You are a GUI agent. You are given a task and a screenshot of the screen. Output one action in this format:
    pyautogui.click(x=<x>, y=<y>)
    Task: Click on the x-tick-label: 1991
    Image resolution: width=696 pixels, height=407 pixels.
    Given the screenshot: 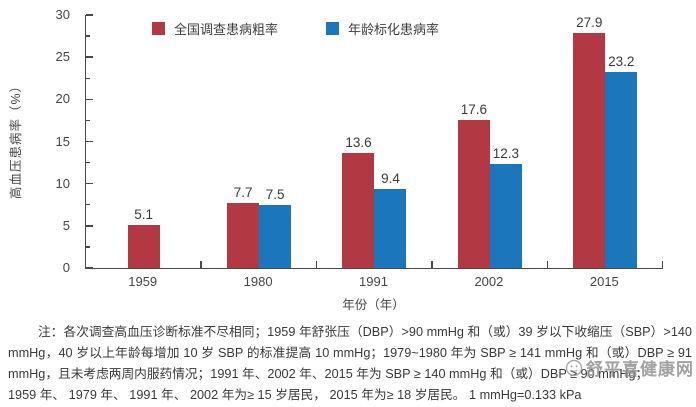 What is the action you would take?
    pyautogui.click(x=373, y=281)
    